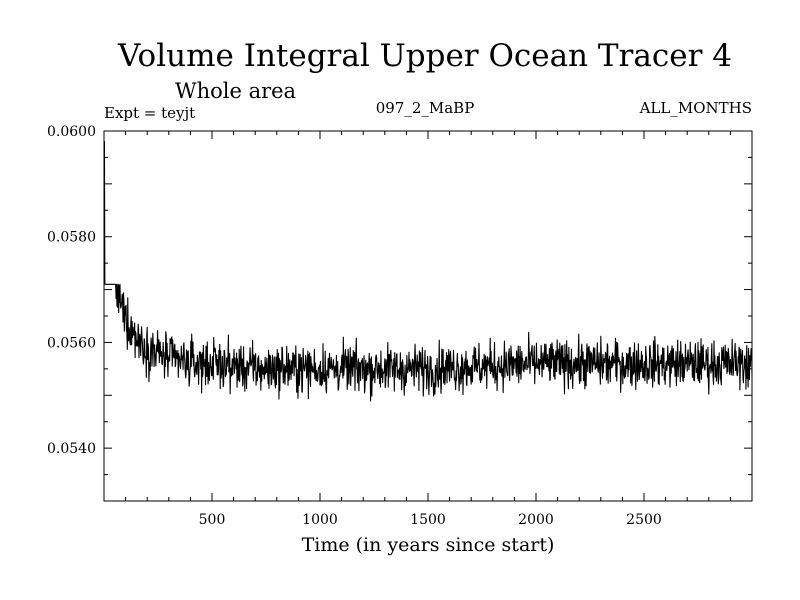  Describe the element at coordinates (644, 520) in the screenshot. I see `x-tick-label: 2500` at that location.